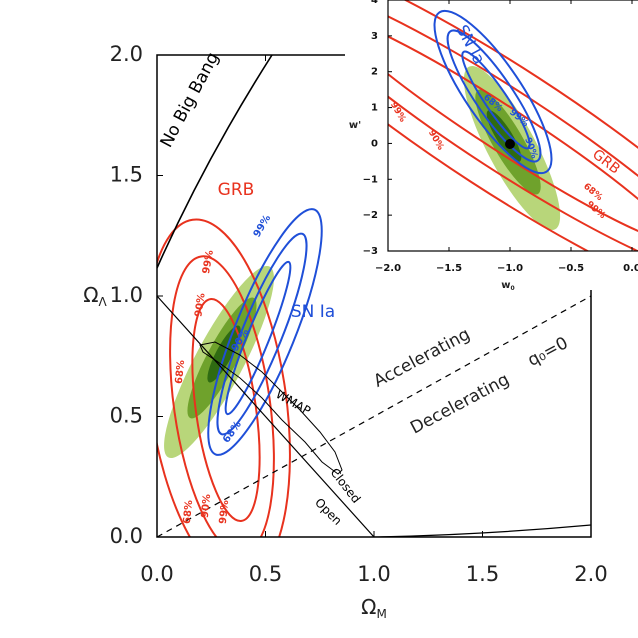  What do you see at coordinates (328, 511) in the screenshot?
I see `annotation: Open` at bounding box center [328, 511].